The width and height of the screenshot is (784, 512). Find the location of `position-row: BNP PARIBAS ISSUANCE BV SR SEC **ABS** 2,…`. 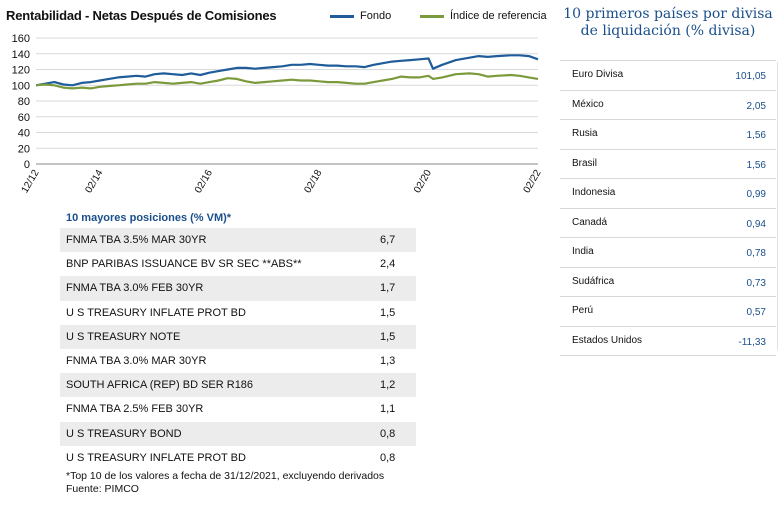

position-row: BNP PARIBAS ISSUANCE BV SR SEC **ABS** 2,… is located at coordinates (238, 264).